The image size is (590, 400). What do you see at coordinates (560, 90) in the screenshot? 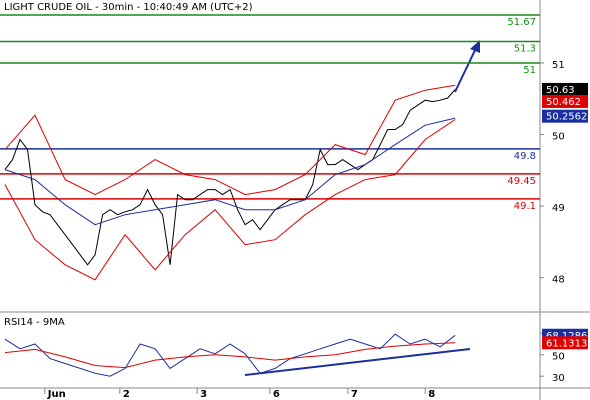
I see `price-tag-label: 50.63` at bounding box center [560, 90].